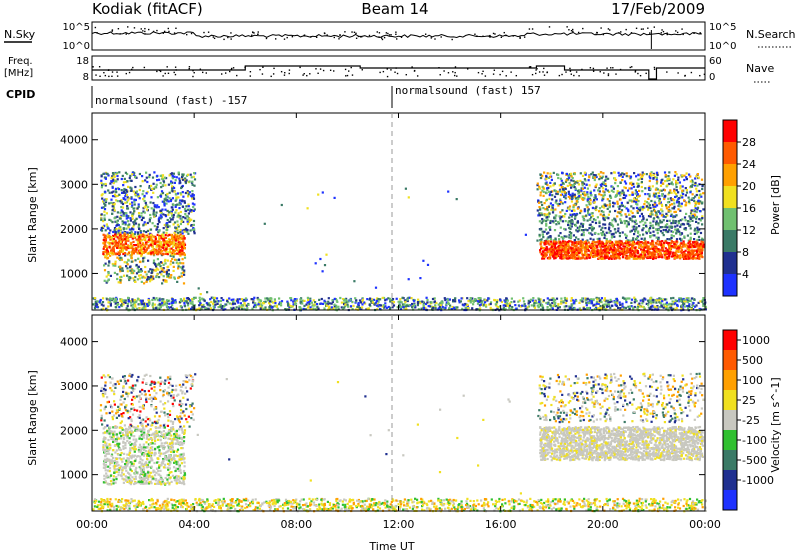  Describe the element at coordinates (76, 27) in the screenshot. I see `nsky-tick-top: 10^5` at that location.